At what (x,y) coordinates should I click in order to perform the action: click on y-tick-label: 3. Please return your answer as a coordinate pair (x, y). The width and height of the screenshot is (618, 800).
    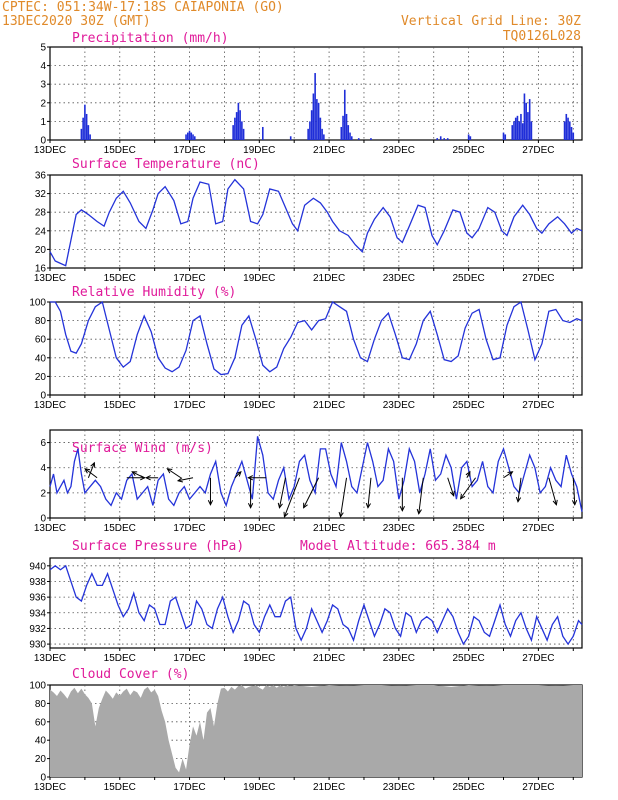
    Looking at the image, I should click on (43, 85).